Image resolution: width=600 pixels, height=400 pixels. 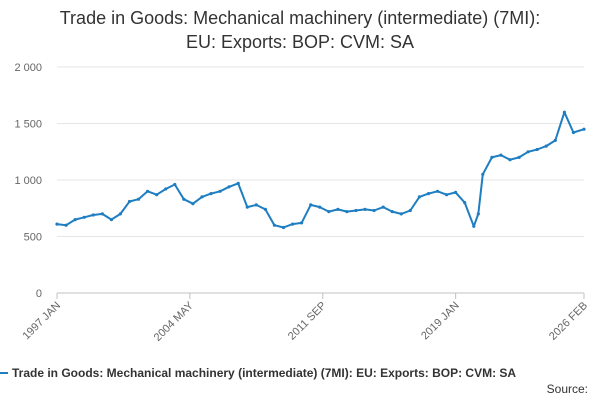 I want to click on y-tick-label: 1 000, so click(x=28, y=181).